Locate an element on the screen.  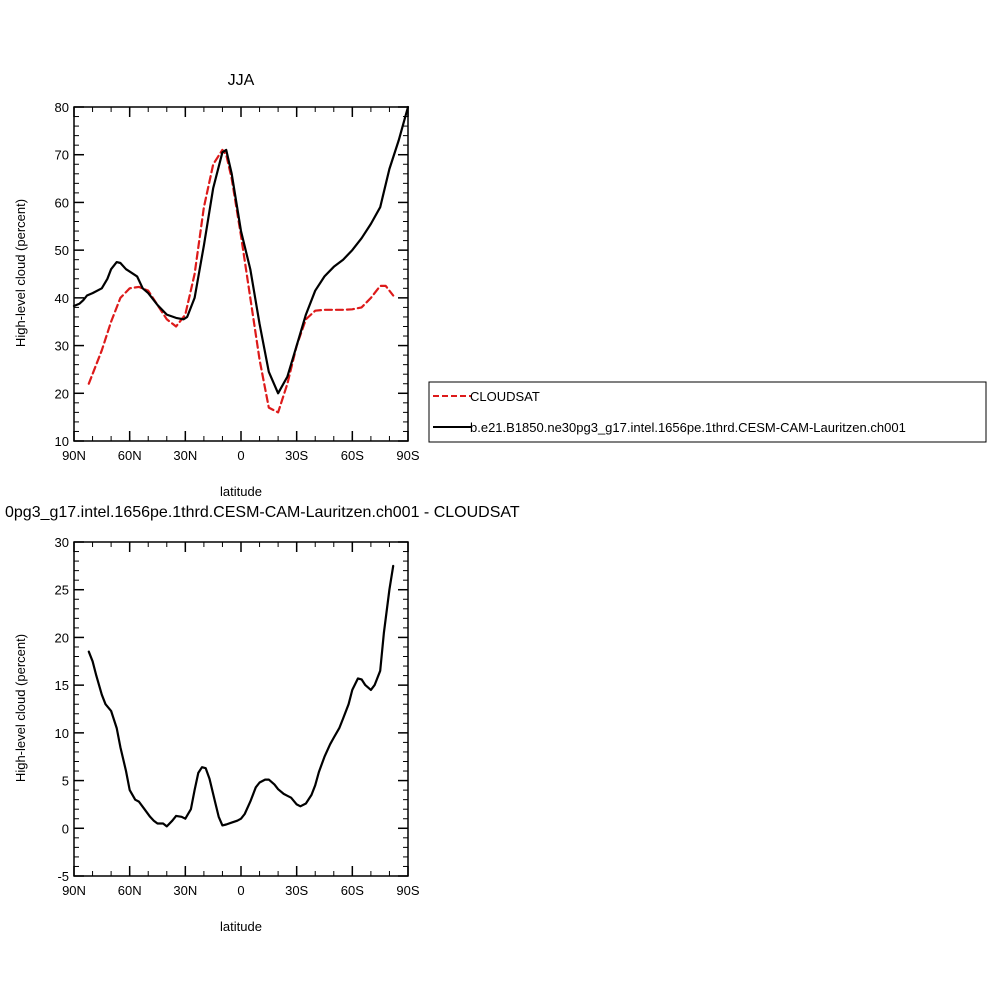
bottom-x-tick-label: 30S is located at coordinates (296, 890).